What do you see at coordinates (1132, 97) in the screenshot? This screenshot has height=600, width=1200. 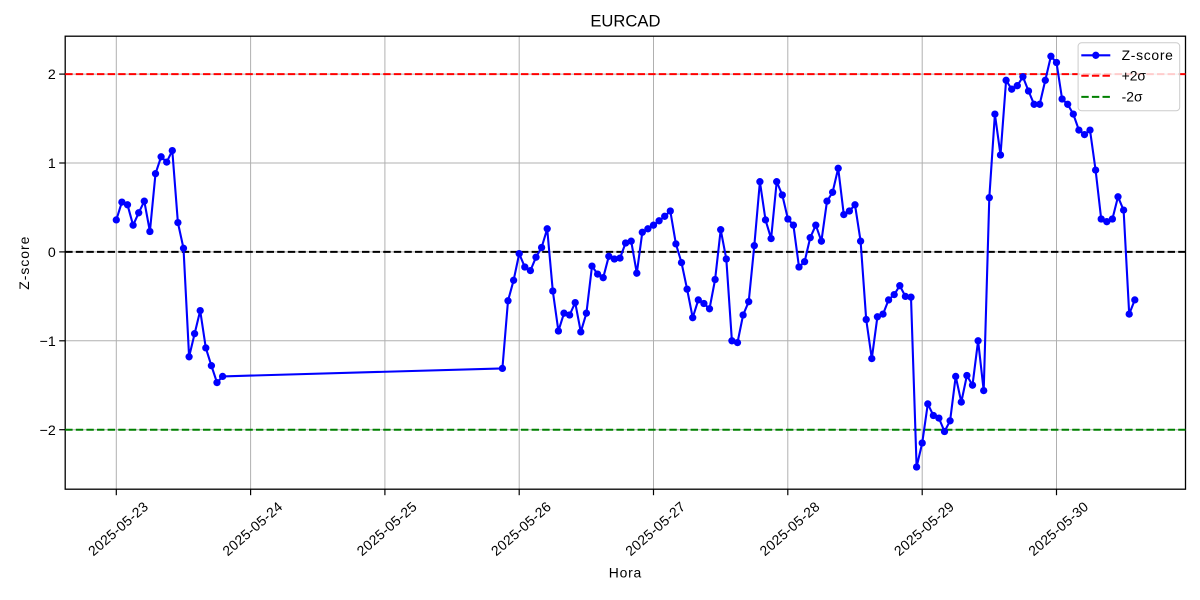 I see `svg-text: -2σ` at bounding box center [1132, 97].